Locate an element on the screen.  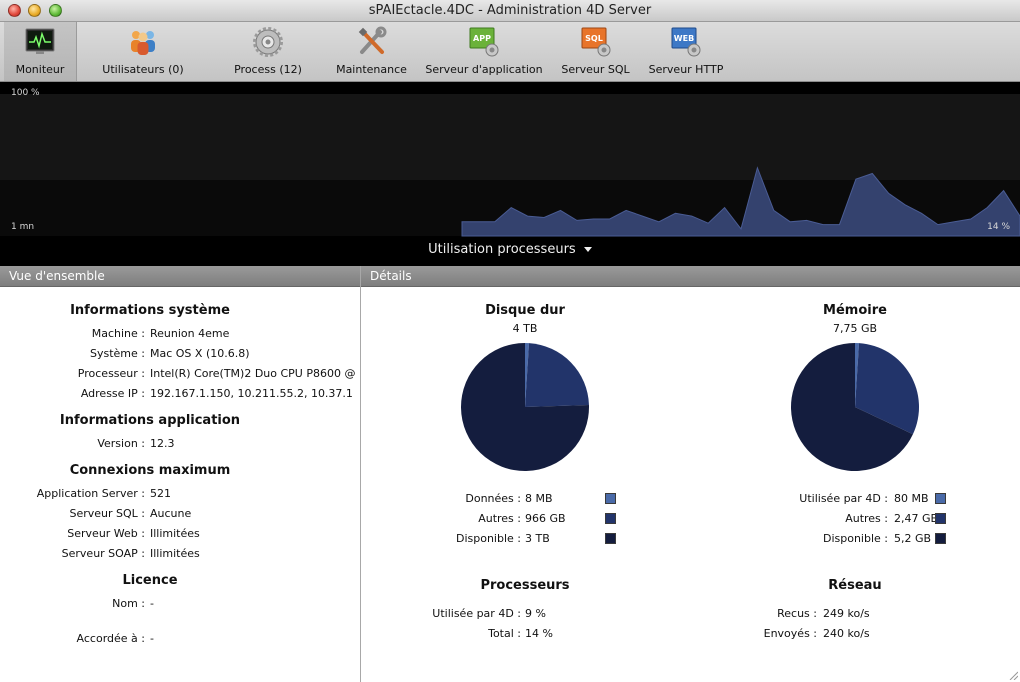
sql-conn-key: Serveur SQL : is located at coordinates (107, 513).